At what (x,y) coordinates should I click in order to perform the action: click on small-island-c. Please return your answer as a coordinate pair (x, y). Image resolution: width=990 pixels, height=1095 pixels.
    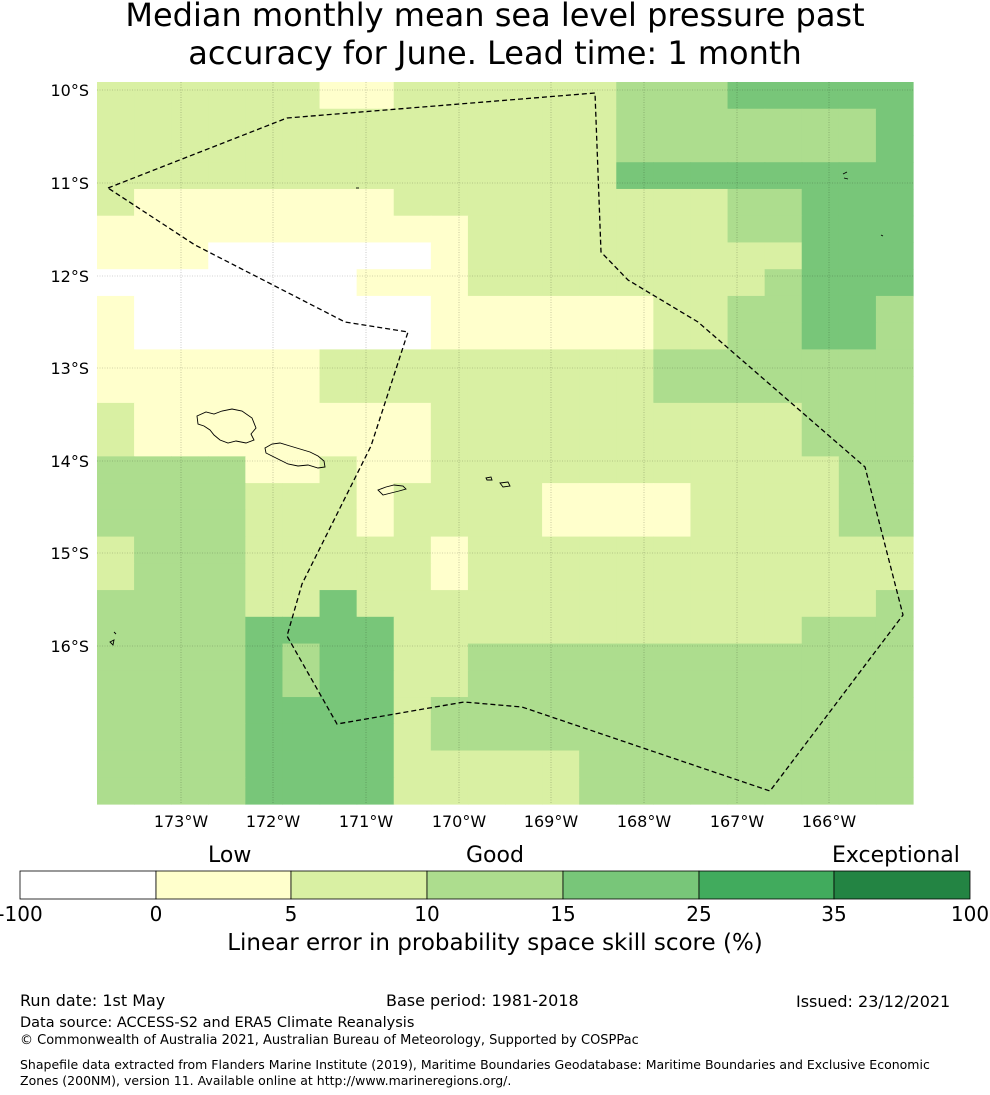
    Looking at the image, I should click on (882, 235).